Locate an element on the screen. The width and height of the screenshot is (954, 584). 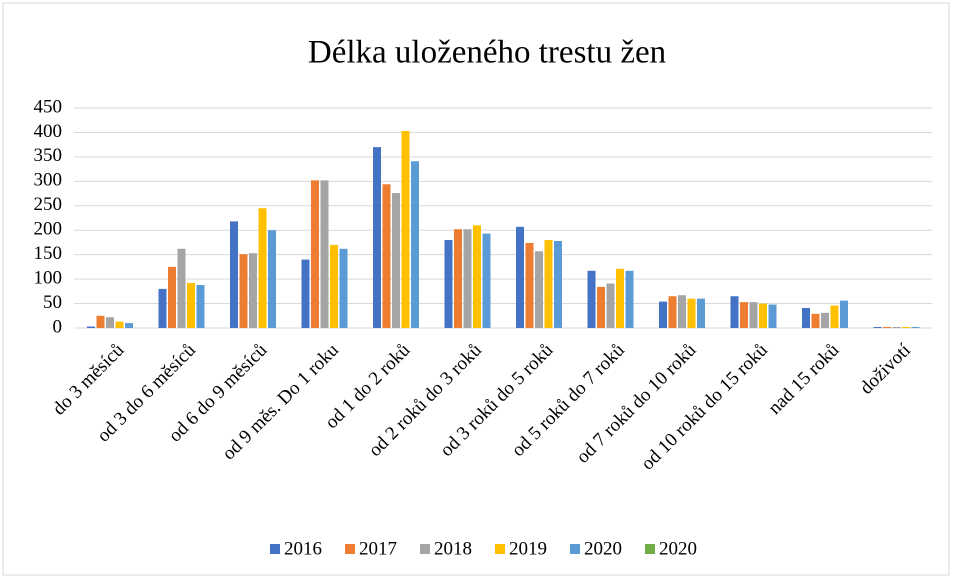
y-tick-label: 400 is located at coordinates (48, 131).